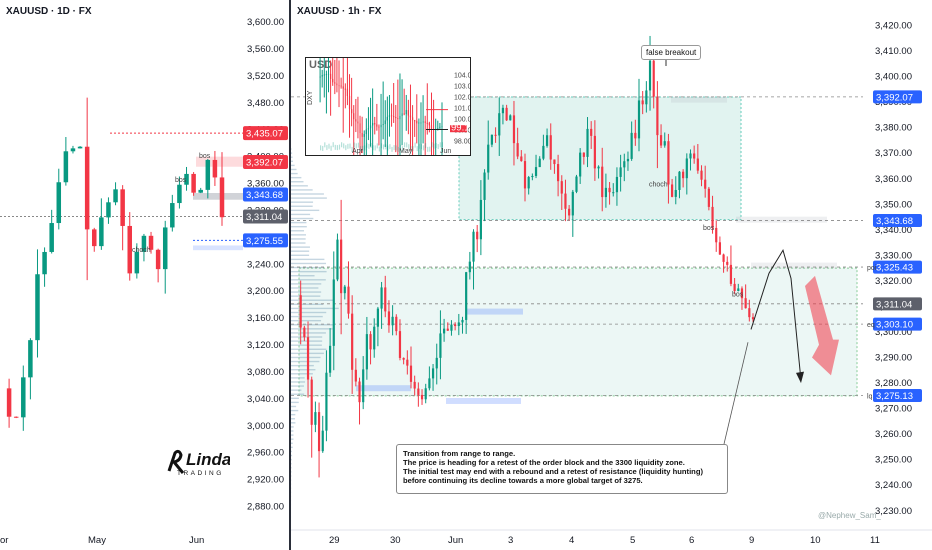 This screenshot has width=932, height=550. What do you see at coordinates (699, 99) in the screenshot?
I see `order-block-zone` at bounding box center [699, 99].